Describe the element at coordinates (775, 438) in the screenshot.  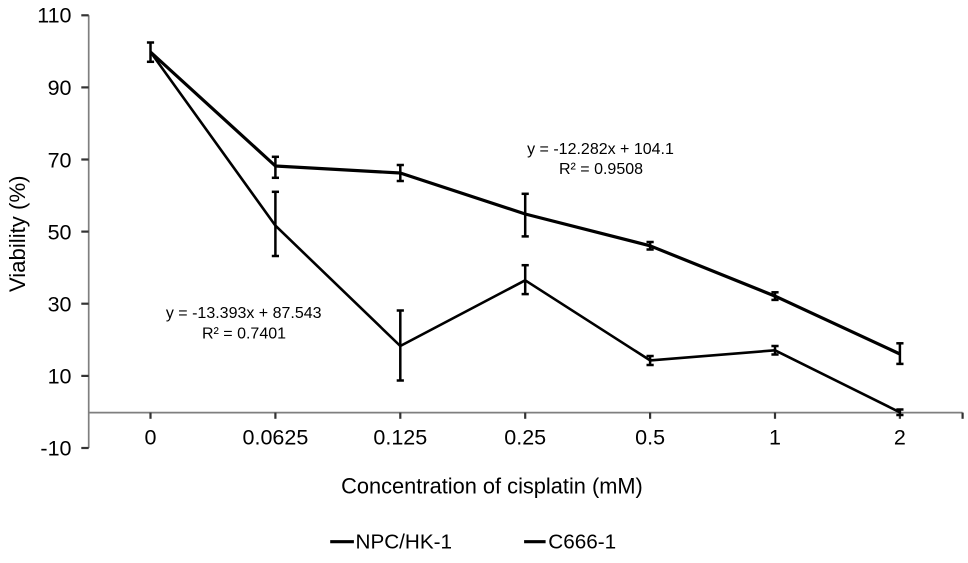
I see `svg-text: 1` at that location.